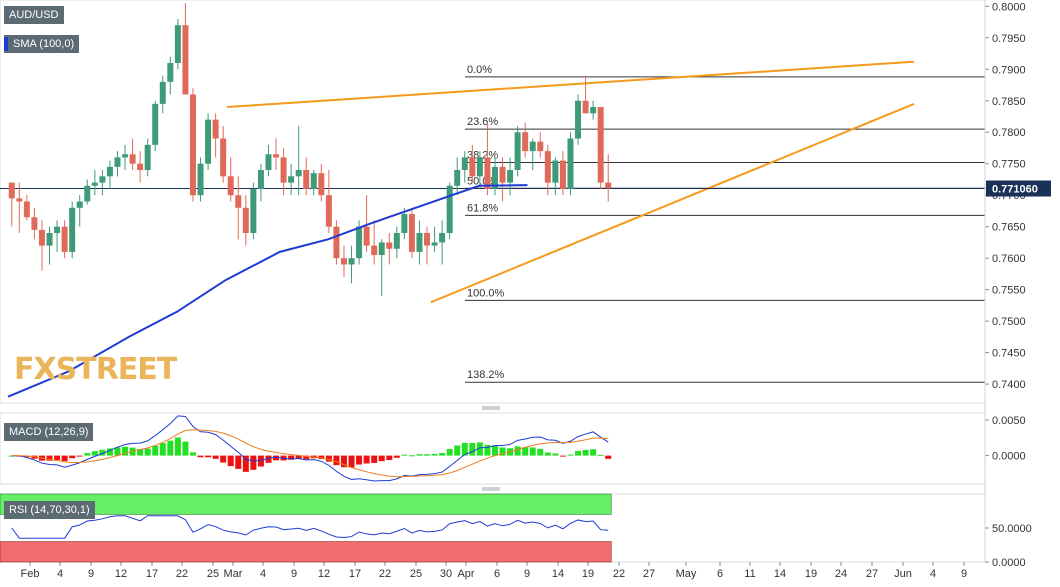 This screenshot has height=587, width=1060. I want to click on time-axis-label: 25, so click(213, 574).